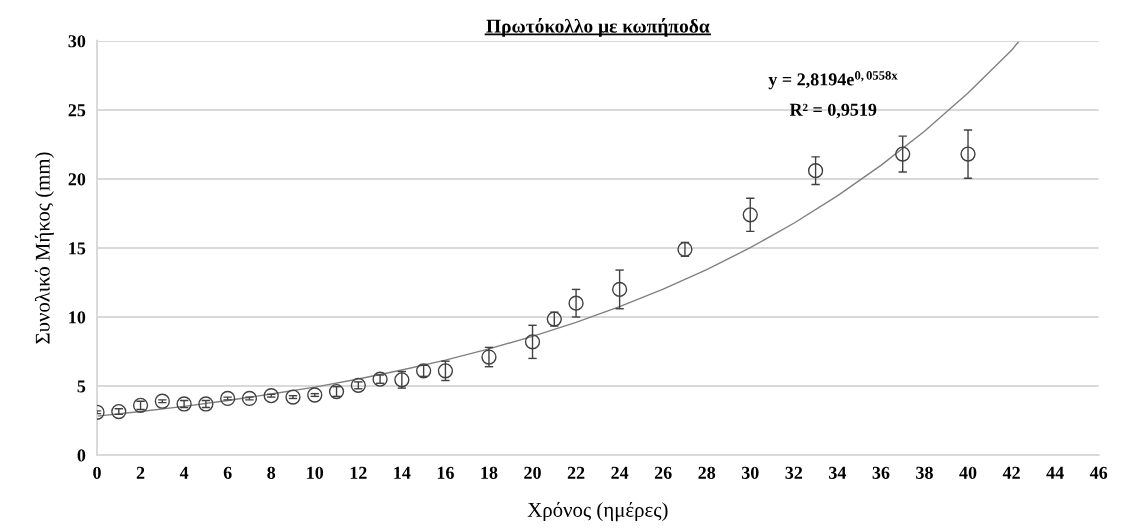  What do you see at coordinates (707, 472) in the screenshot?
I see `x-tick-label: 28` at bounding box center [707, 472].